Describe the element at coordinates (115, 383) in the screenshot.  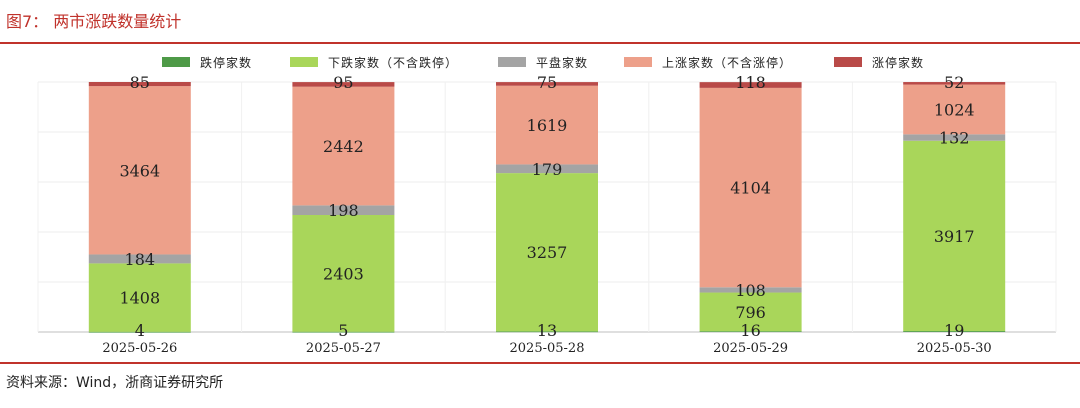
I see `source-note: 资料来源：Wind，浙商证券研究所` at that location.